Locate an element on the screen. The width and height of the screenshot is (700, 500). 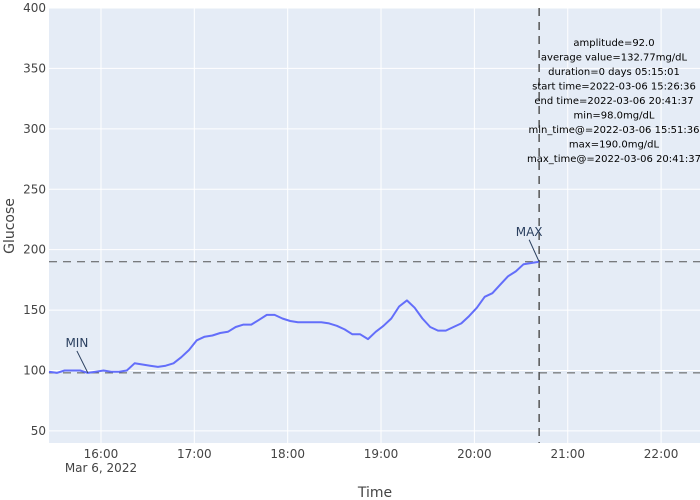
stats-annotation-line: duration=0 days 05:15:01 is located at coordinates (614, 72).